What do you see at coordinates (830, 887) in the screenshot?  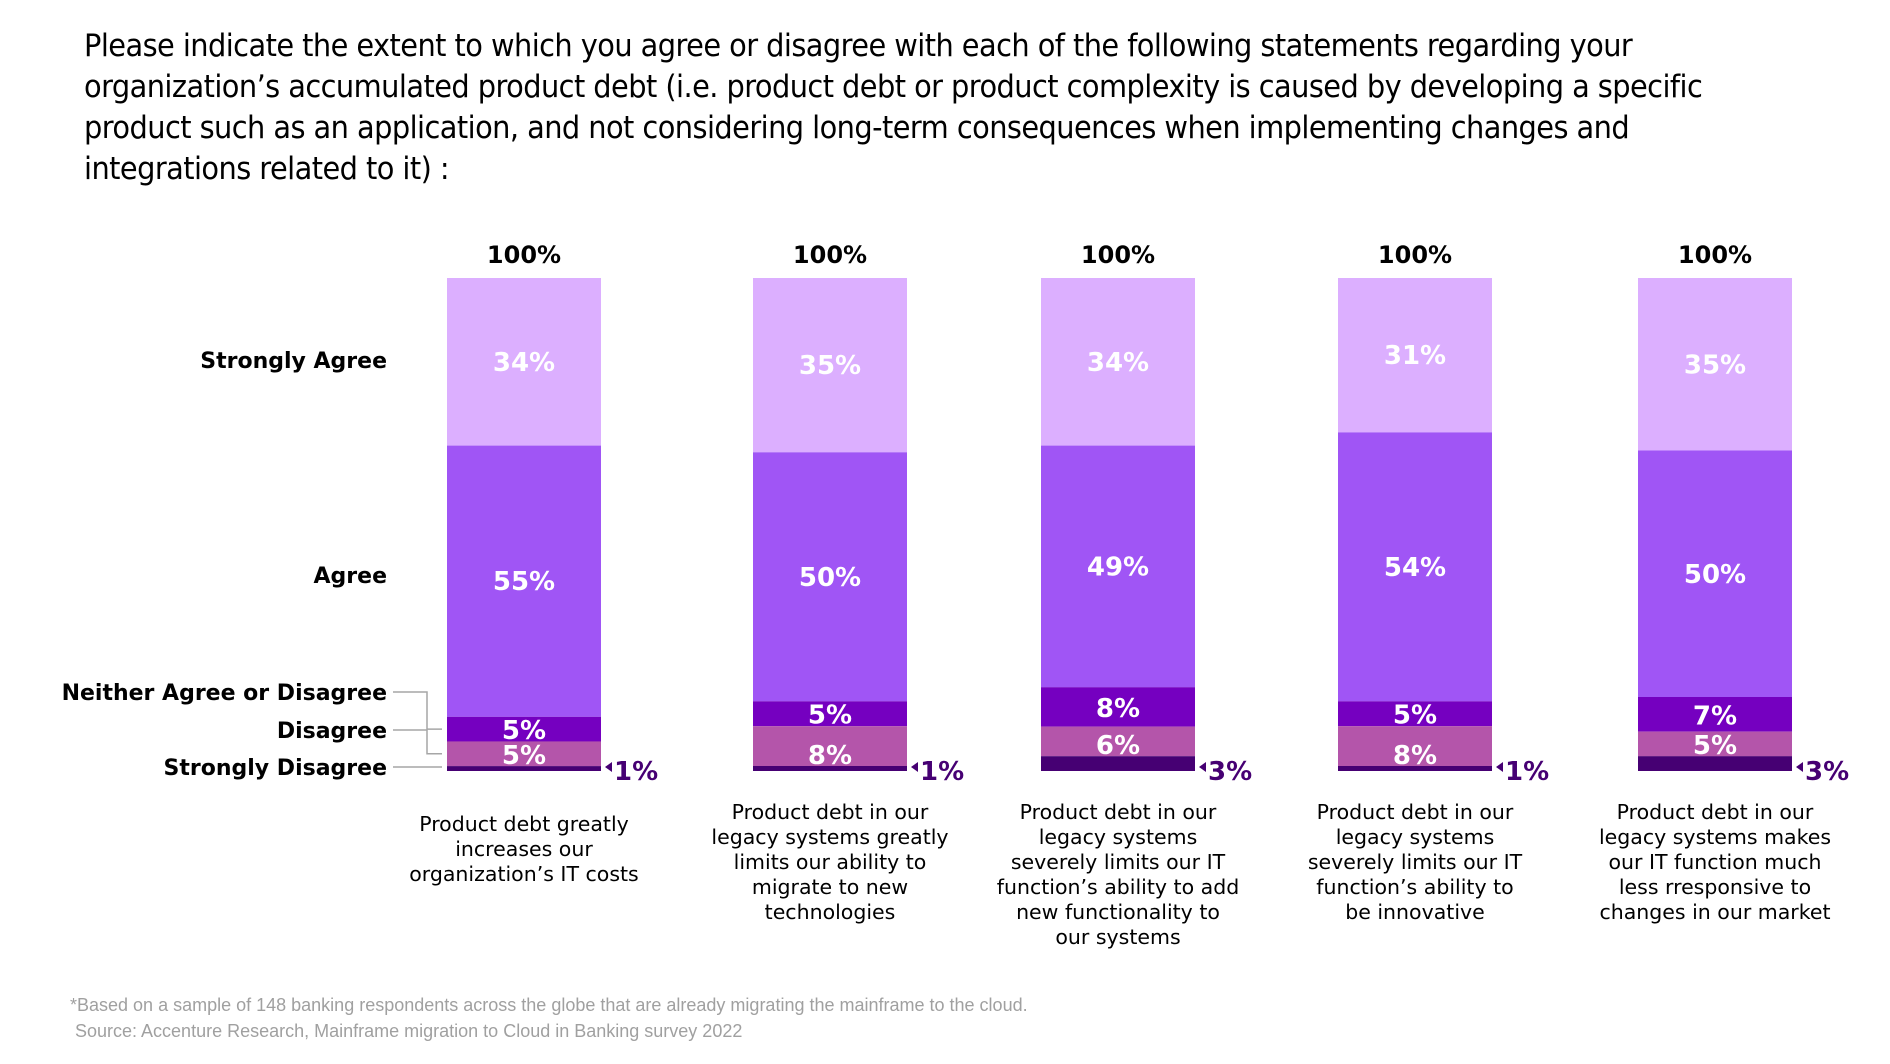 I see `category-label-line: migrate to new` at bounding box center [830, 887].